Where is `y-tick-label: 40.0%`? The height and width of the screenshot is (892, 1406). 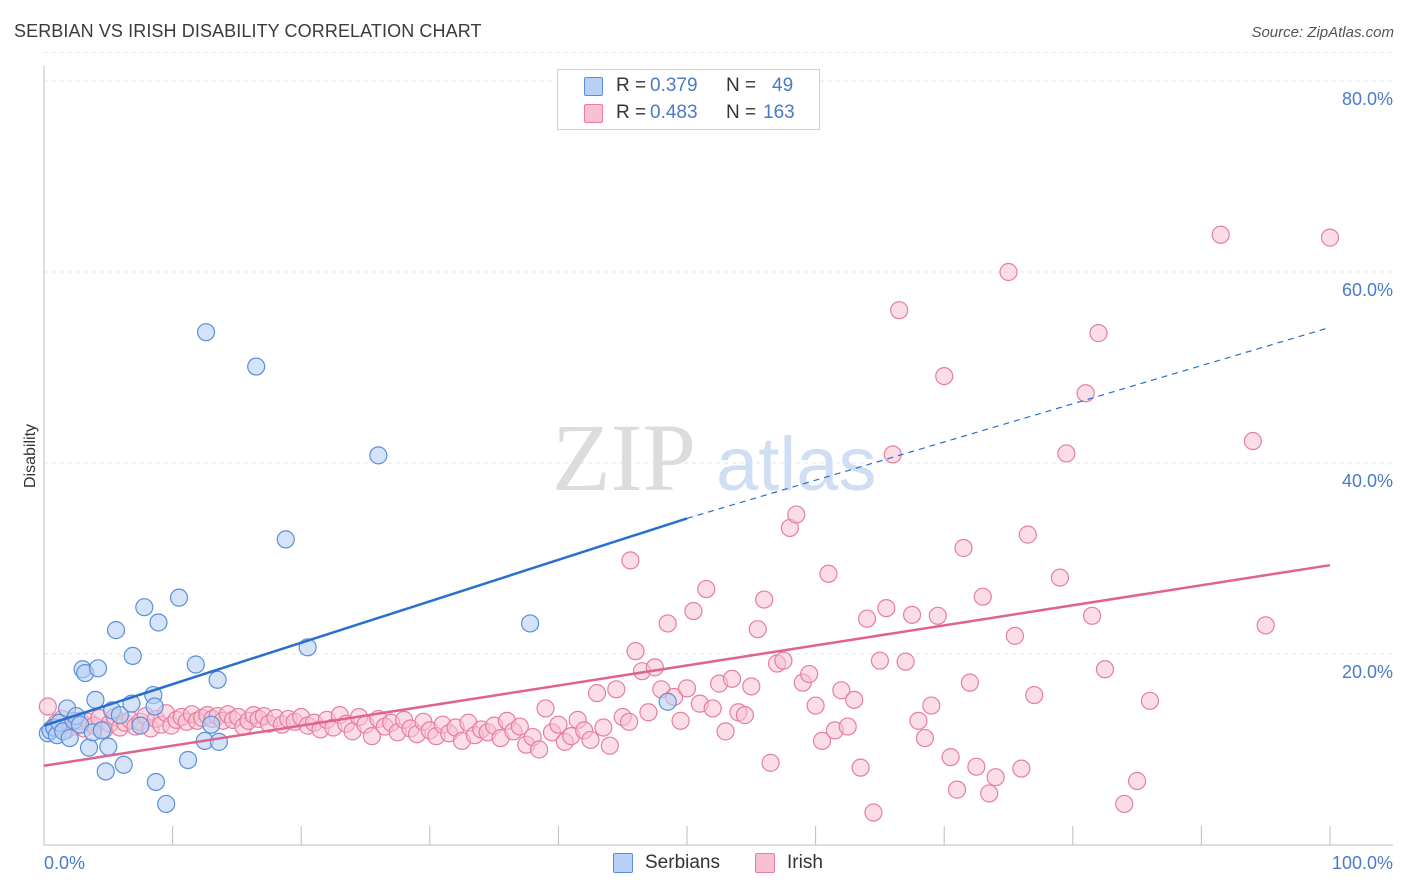
y-tick-label: 40.0% is located at coordinates (1367, 481).